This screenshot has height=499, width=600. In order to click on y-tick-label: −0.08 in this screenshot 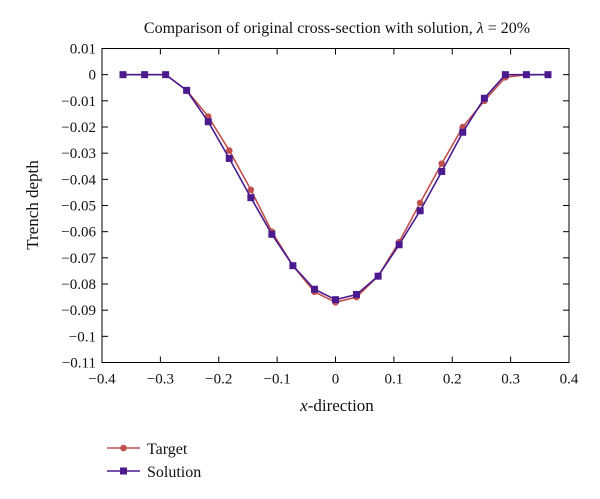, I will do `click(78, 285)`.